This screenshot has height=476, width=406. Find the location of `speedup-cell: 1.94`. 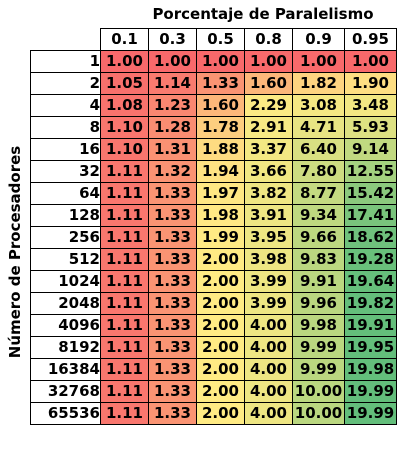

speedup-cell: 1.94 is located at coordinates (220, 171).